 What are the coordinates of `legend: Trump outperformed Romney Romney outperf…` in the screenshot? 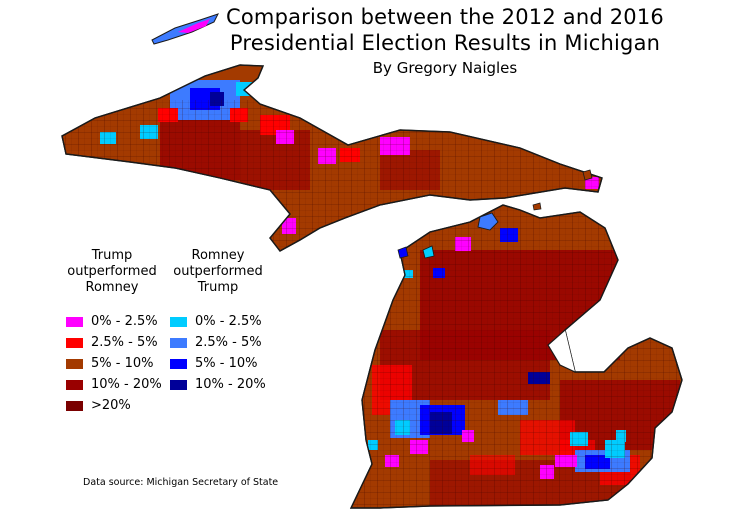 It's located at (174, 330).